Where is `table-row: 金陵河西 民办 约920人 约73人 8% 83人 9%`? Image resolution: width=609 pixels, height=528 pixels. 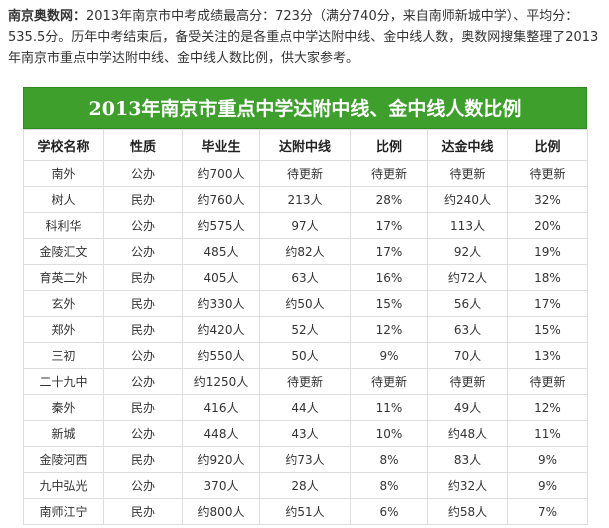 table-row: 金陵河西 民办 约920人 约73人 8% 83人 9% is located at coordinates (305, 459).